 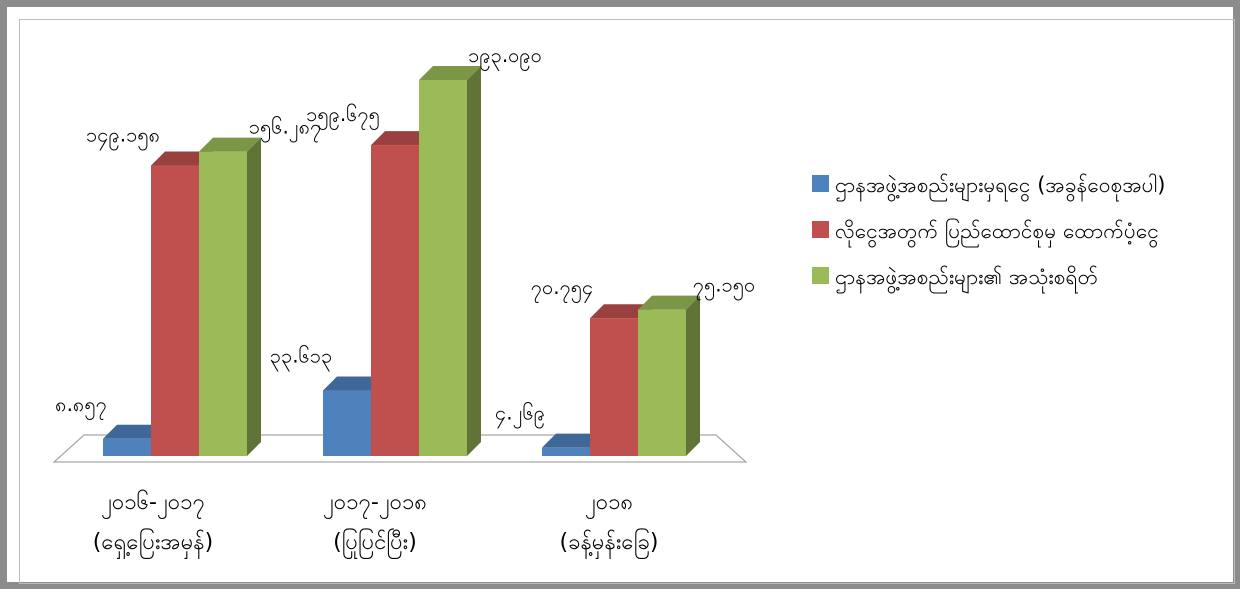 I want to click on legend-swatch-expenditure, so click(x=820, y=275).